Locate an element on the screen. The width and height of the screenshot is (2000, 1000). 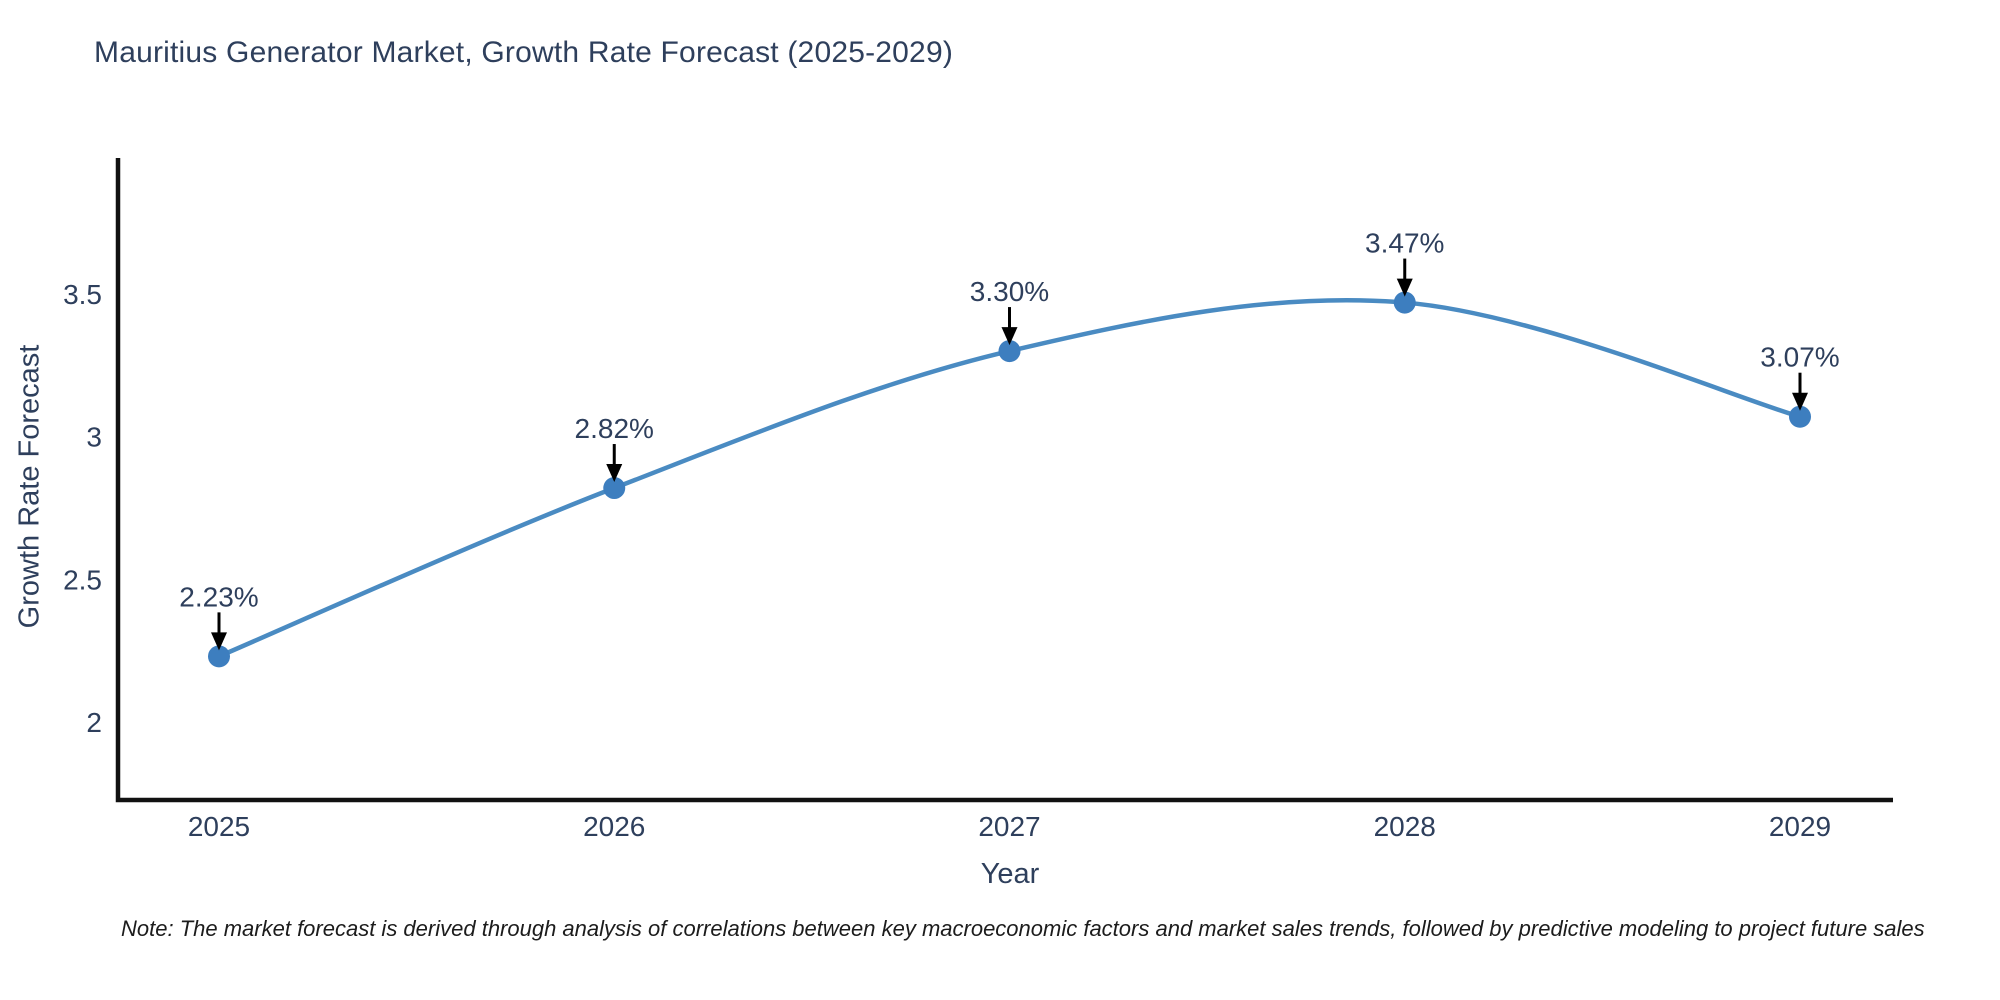
x-tick-label: 2026 is located at coordinates (614, 826).